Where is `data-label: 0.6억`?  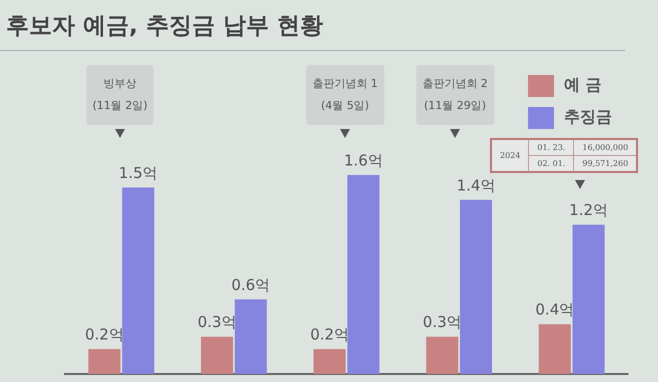 data-label: 0.6억 is located at coordinates (250, 285).